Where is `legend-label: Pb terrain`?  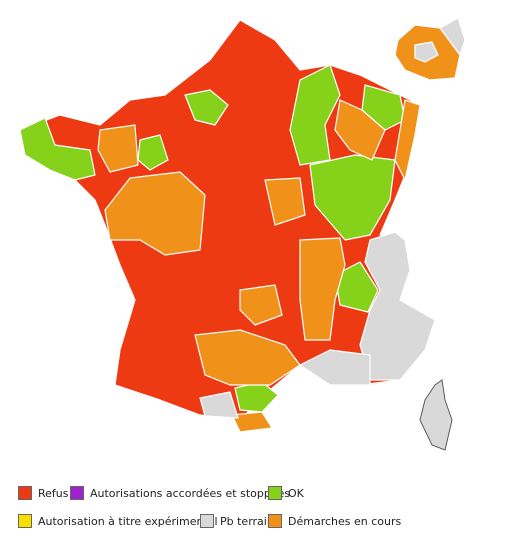
legend-label: Pb terrain is located at coordinates (247, 521).